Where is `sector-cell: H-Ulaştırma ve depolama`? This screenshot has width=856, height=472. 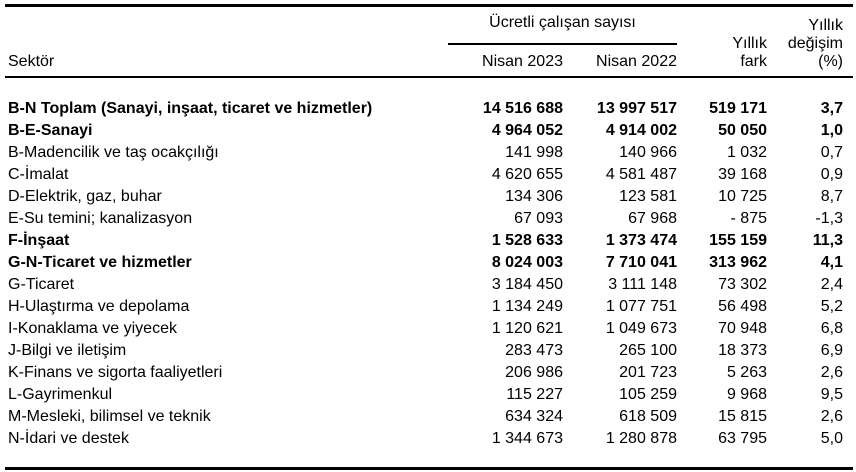 sector-cell: H-Ulaştırma ve depolama is located at coordinates (99, 306).